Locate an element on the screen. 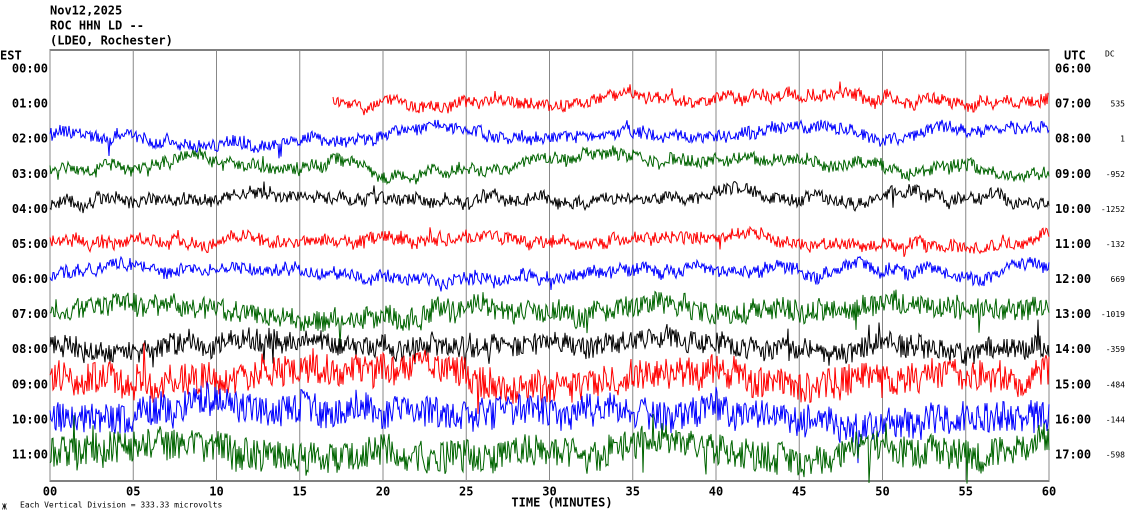 The height and width of the screenshot is (519, 1130). utc-label: 10:00 is located at coordinates (1073, 209).